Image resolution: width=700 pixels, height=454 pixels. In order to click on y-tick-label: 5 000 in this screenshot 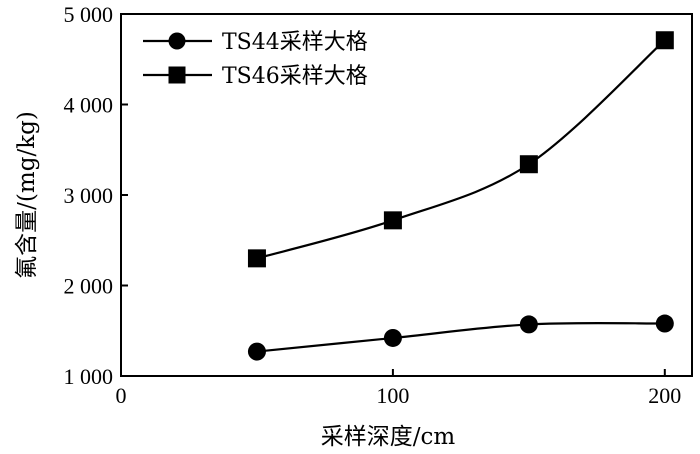, I will do `click(89, 14)`.